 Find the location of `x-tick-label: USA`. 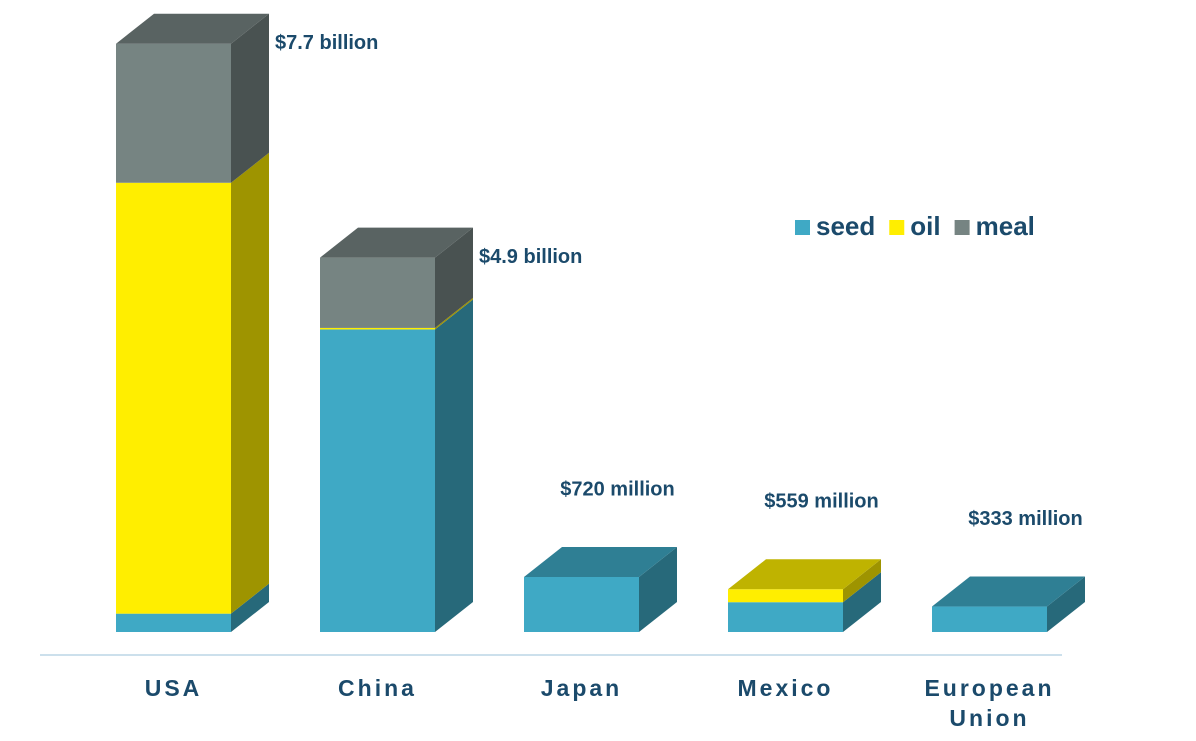

x-tick-label: USA is located at coordinates (173, 688).